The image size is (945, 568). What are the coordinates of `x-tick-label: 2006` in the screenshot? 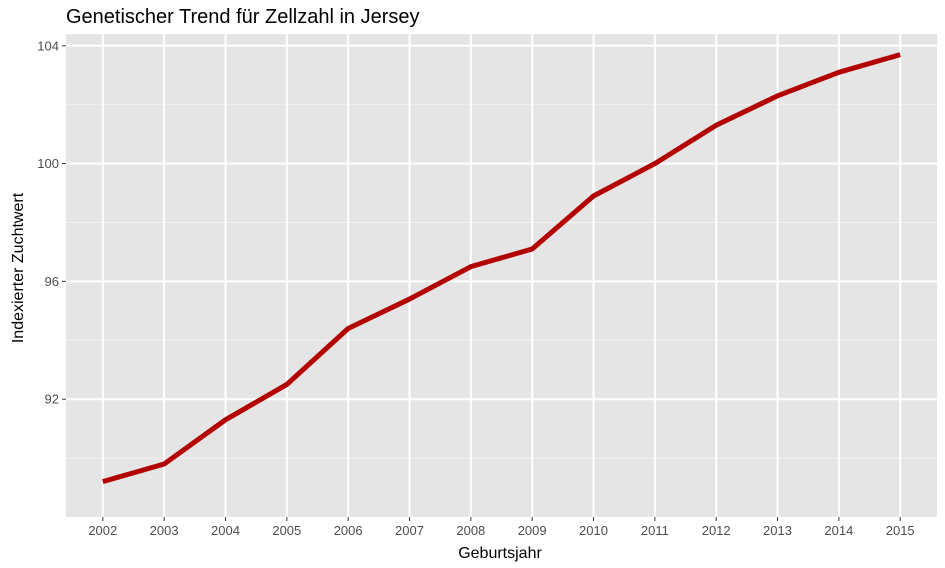 It's located at (348, 530).